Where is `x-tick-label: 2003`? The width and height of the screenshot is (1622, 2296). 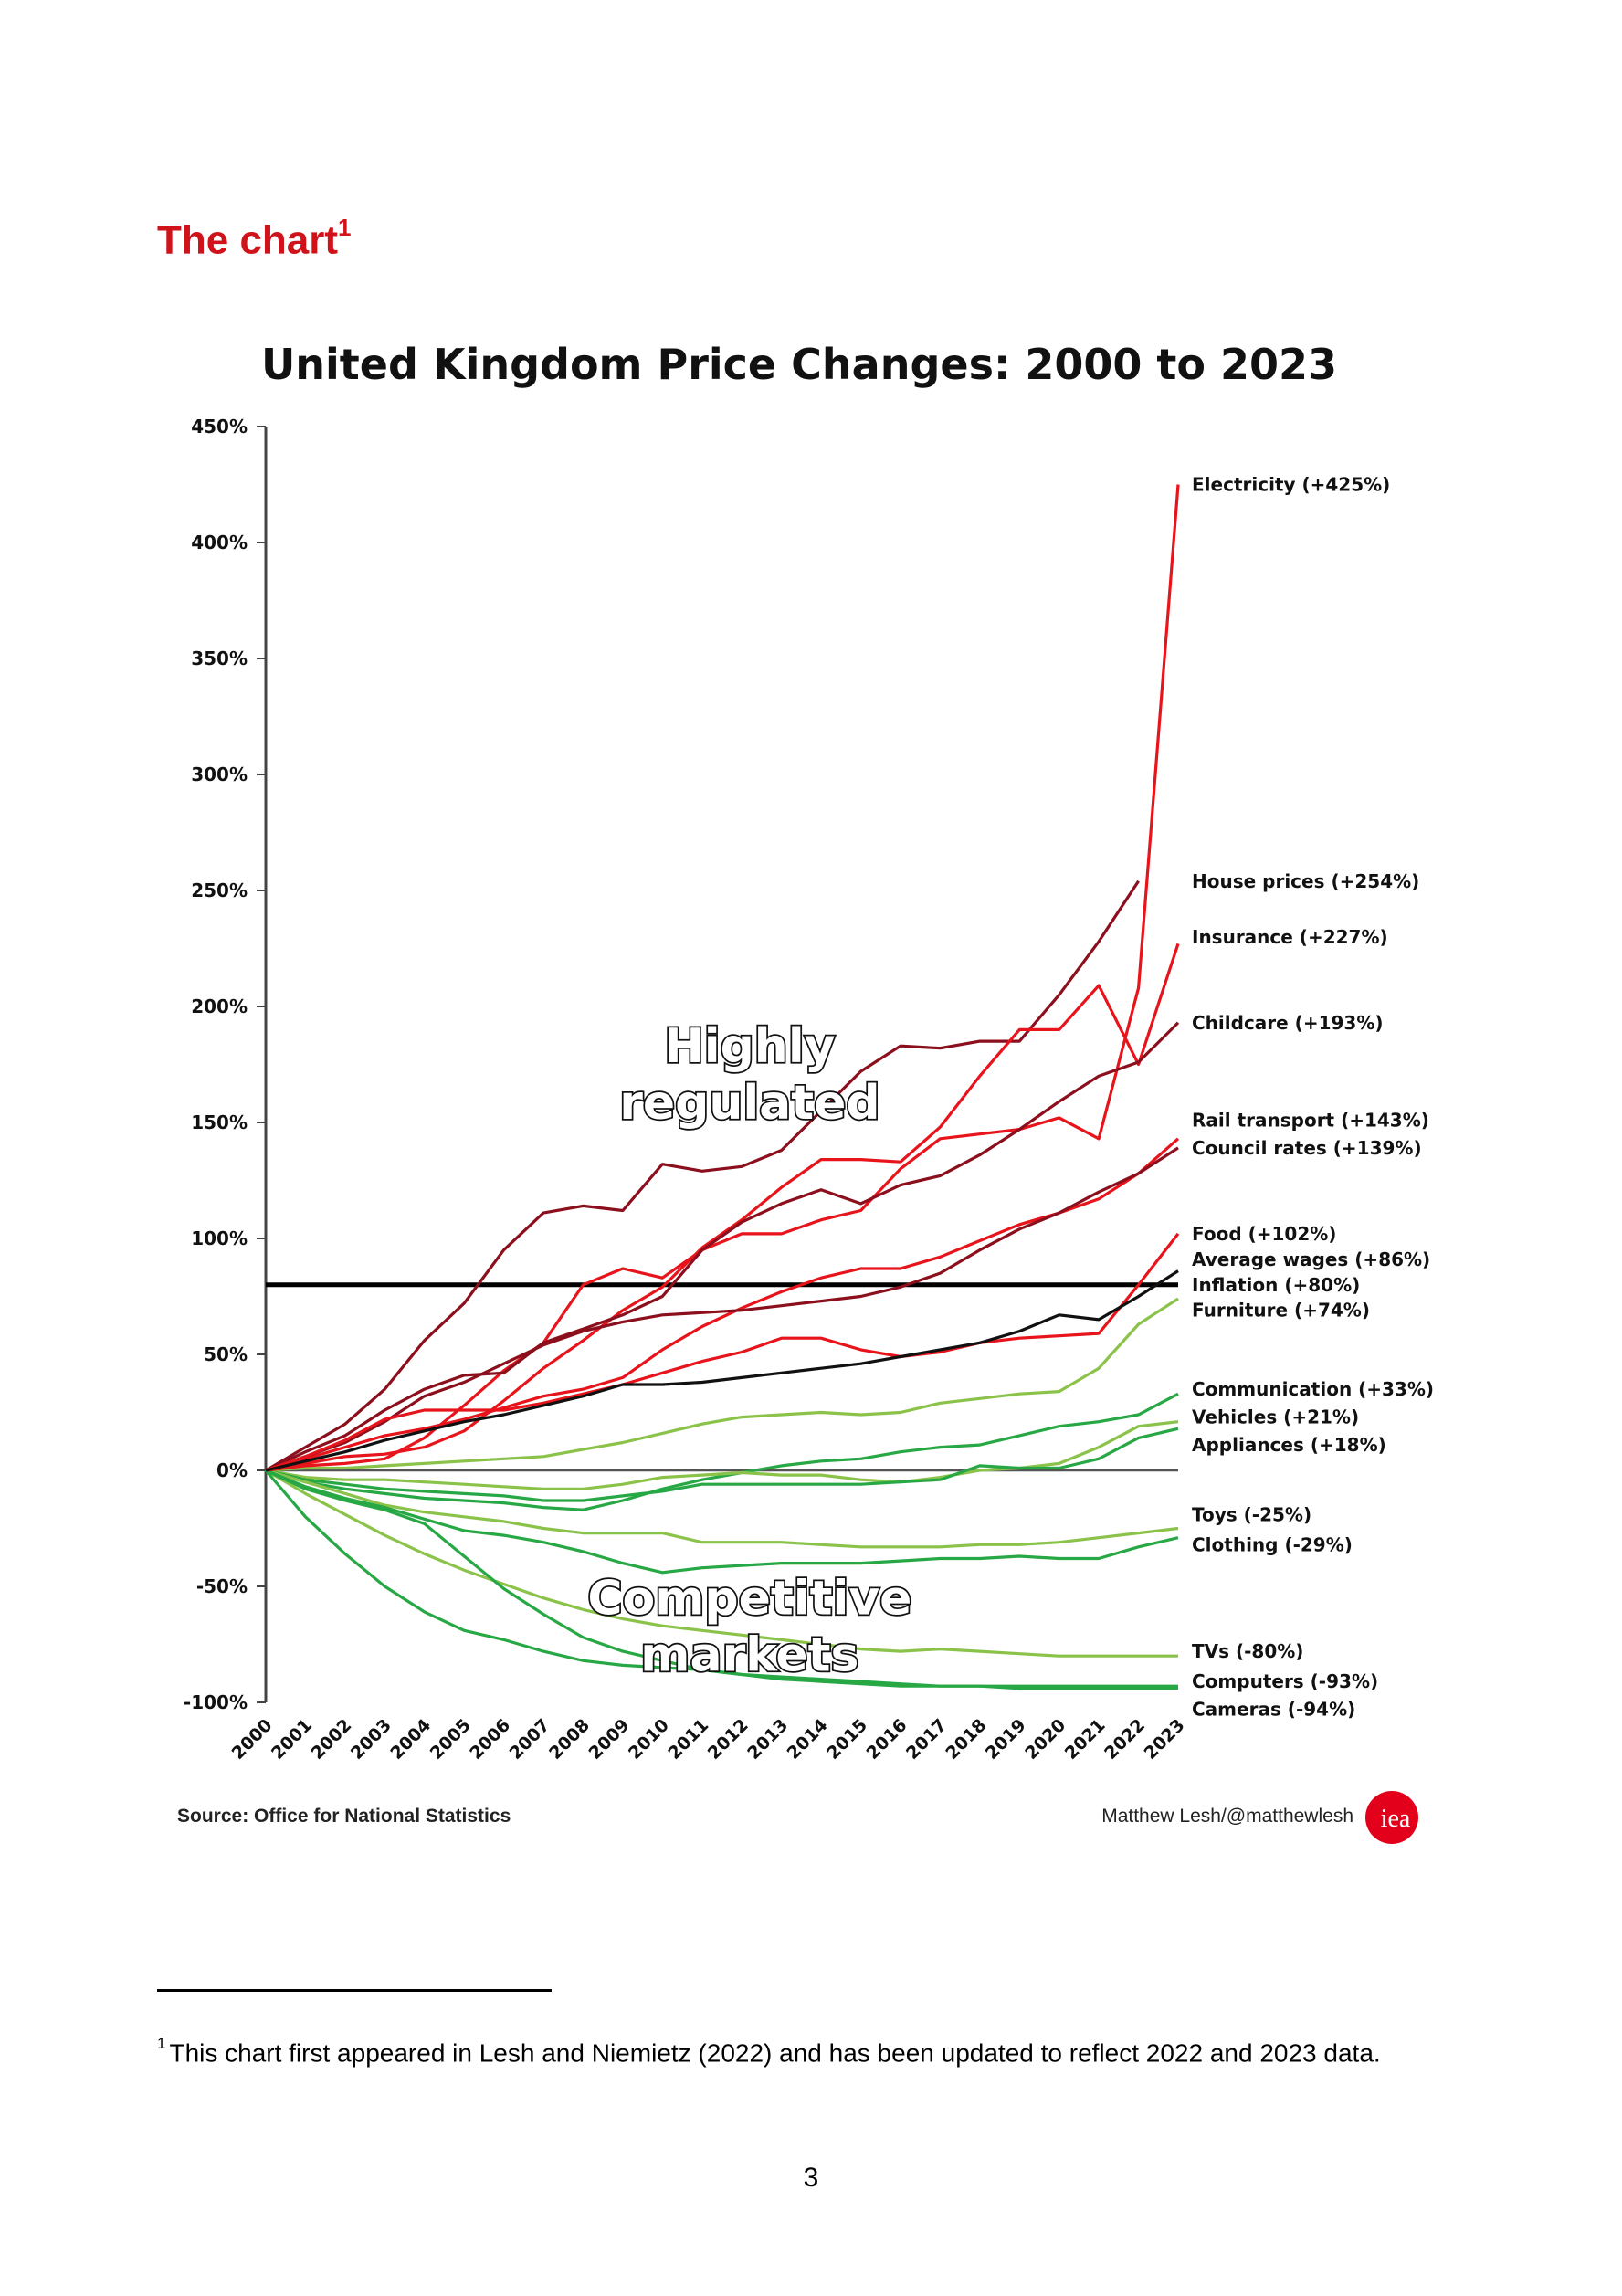 x-tick-label: 2003 is located at coordinates (371, 1740).